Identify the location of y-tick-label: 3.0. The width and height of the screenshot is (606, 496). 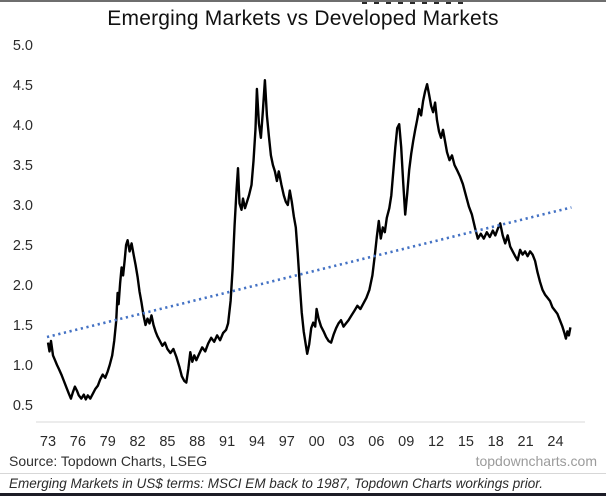
(23, 206).